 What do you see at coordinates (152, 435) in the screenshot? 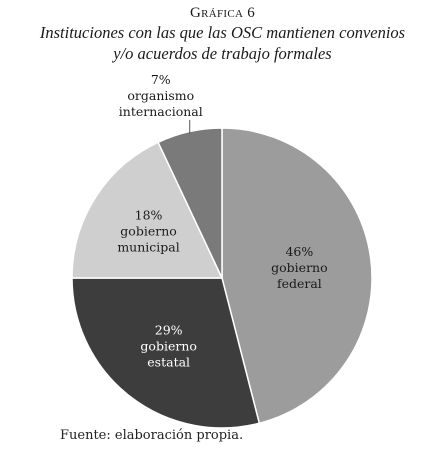
I see `source-note: Fuente: elaboración propia.` at bounding box center [152, 435].